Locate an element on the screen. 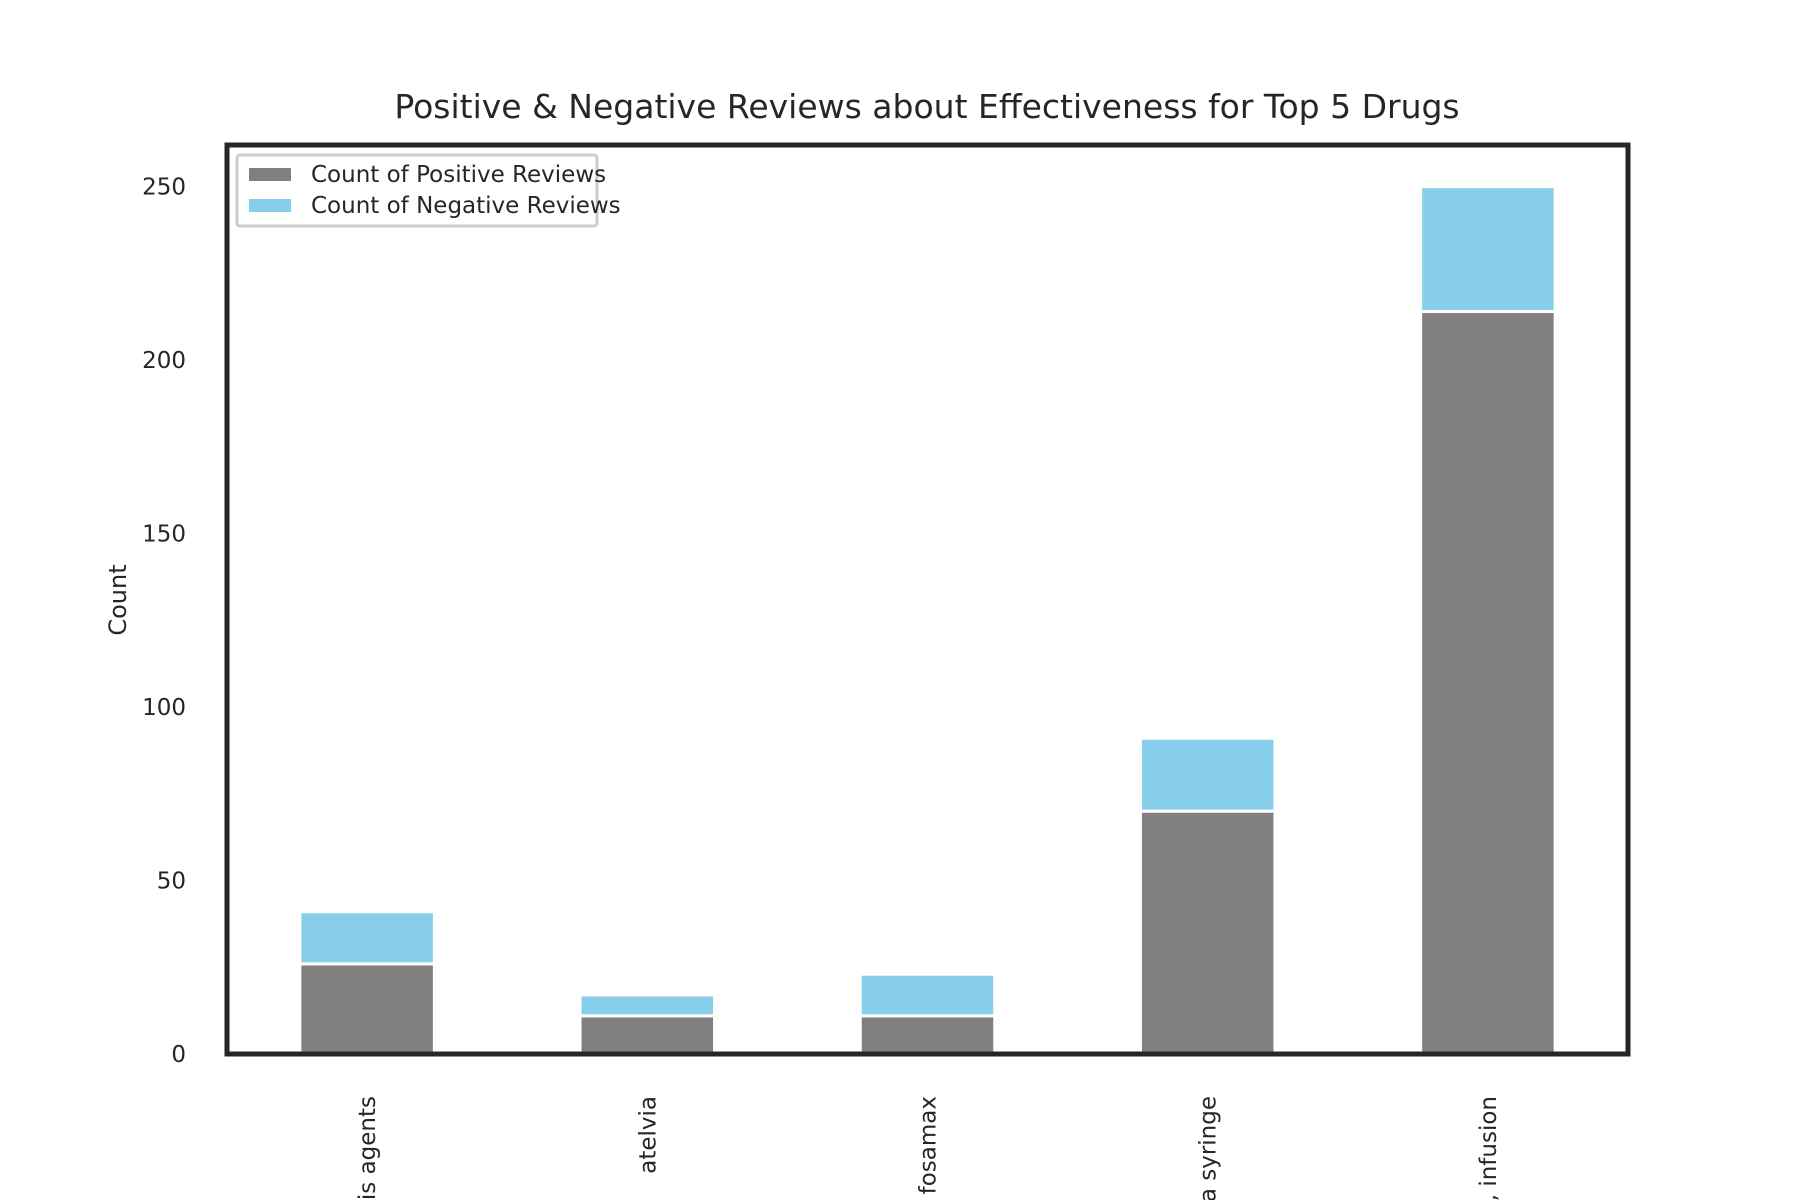  legend-label-positive: Count of Positive Reviews is located at coordinates (458, 175).